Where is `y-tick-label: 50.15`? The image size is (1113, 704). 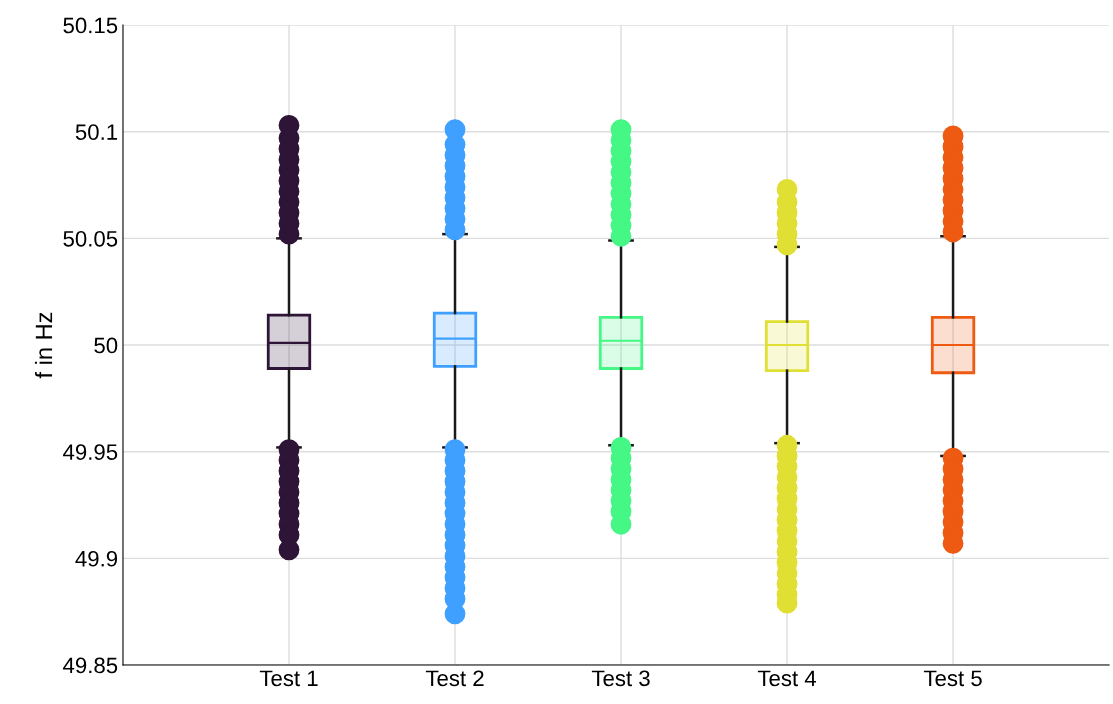 y-tick-label: 50.15 is located at coordinates (90, 25).